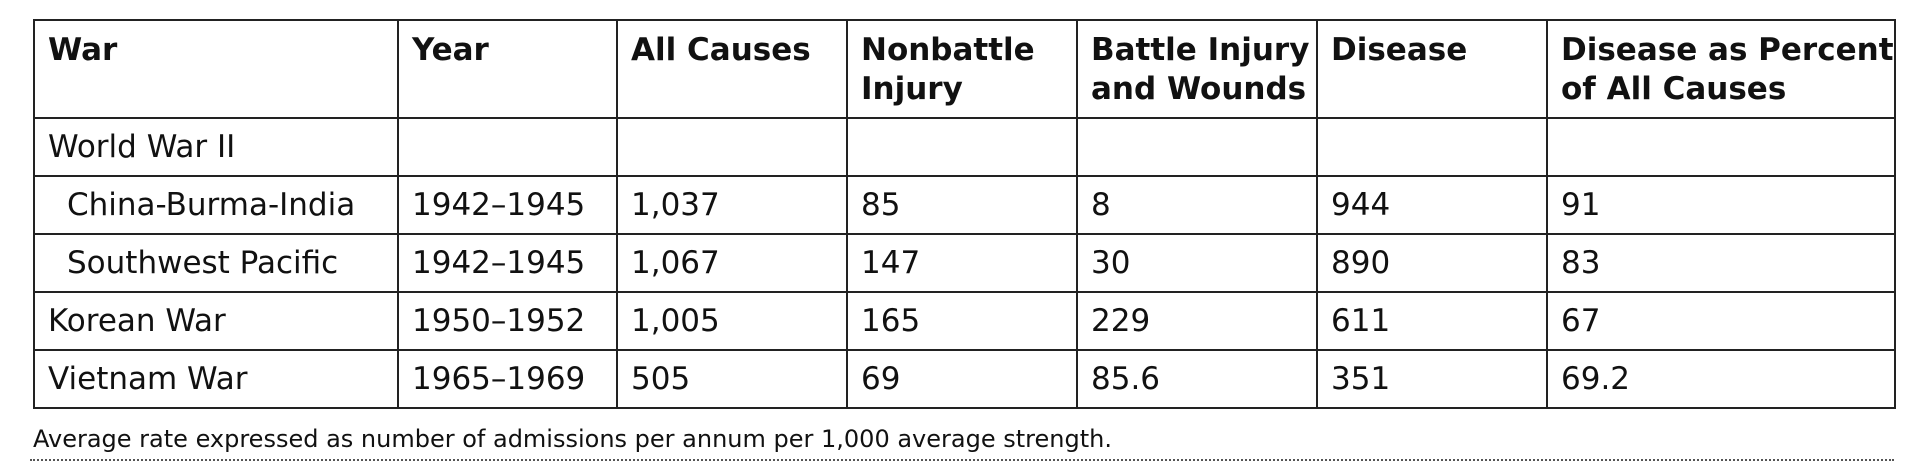 This screenshot has width=1920, height=464. Describe the element at coordinates (732, 321) in the screenshot. I see `cell-all-causes: 1,005` at that location.